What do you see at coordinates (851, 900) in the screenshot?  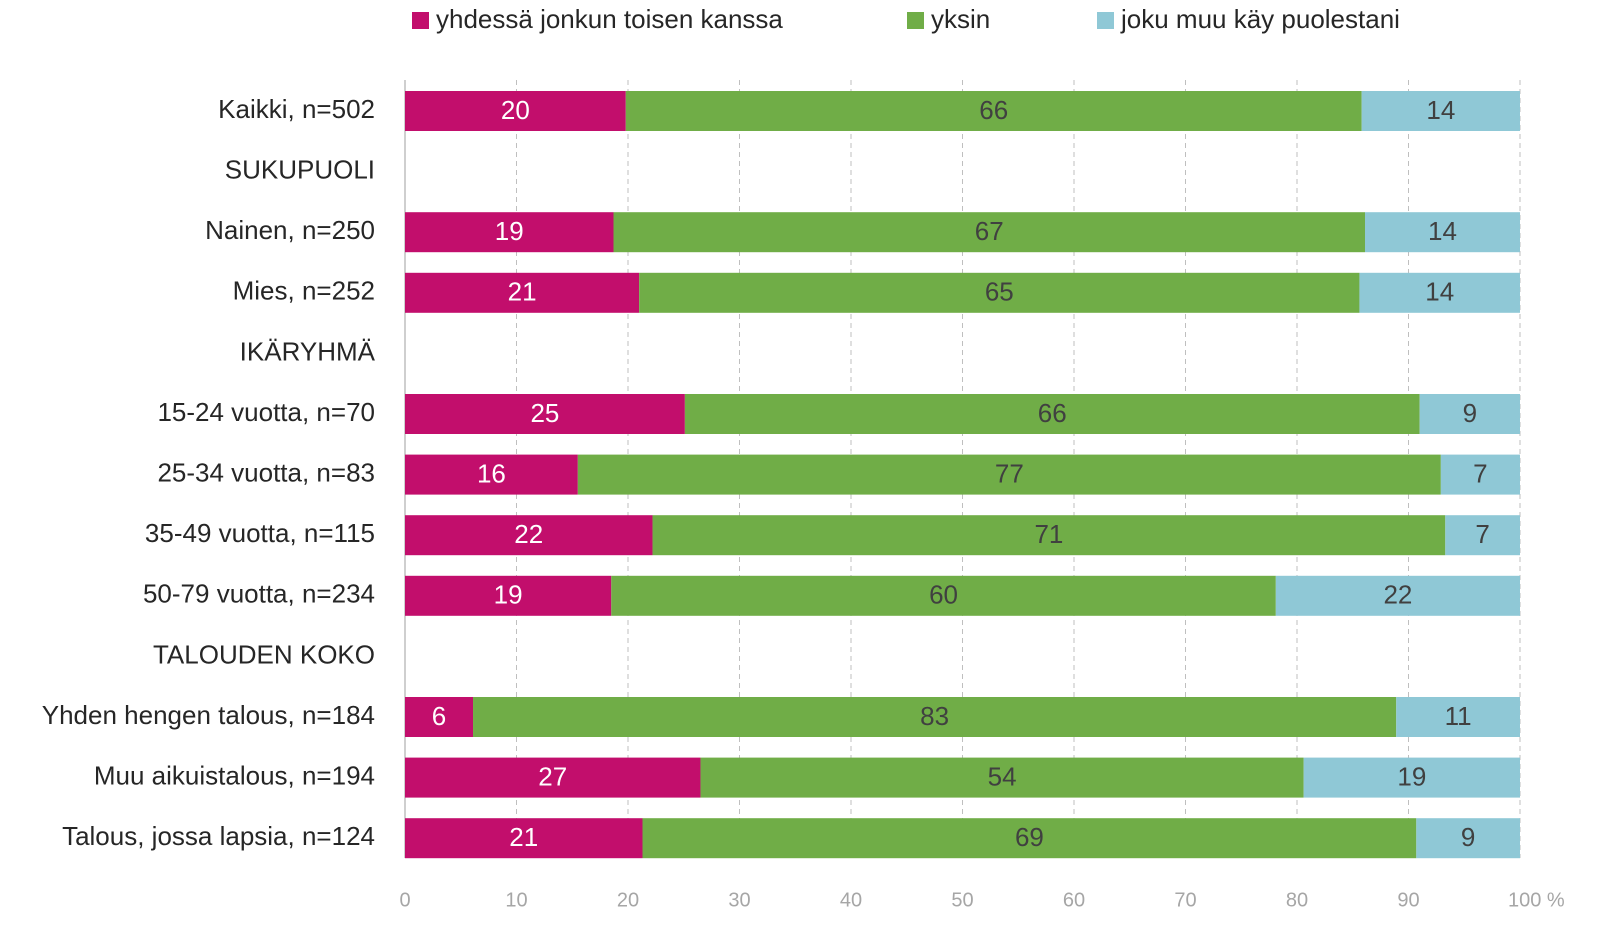 I see `x-tick-label: 40` at bounding box center [851, 900].